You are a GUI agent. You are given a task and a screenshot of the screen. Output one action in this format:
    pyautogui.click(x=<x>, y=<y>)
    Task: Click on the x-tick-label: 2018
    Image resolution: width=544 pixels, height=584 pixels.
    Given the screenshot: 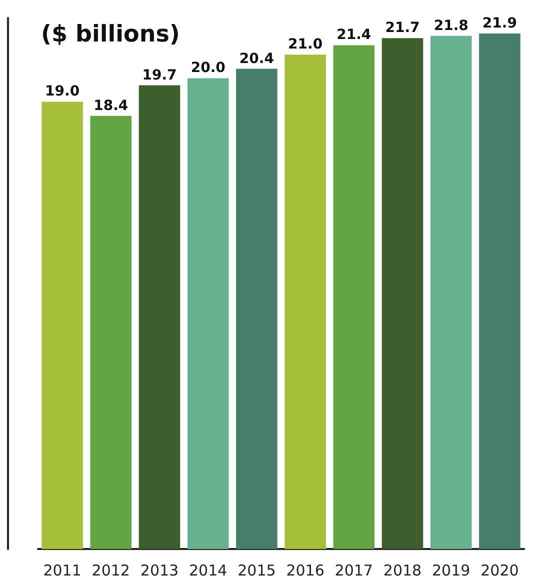 What is the action you would take?
    pyautogui.click(x=402, y=571)
    